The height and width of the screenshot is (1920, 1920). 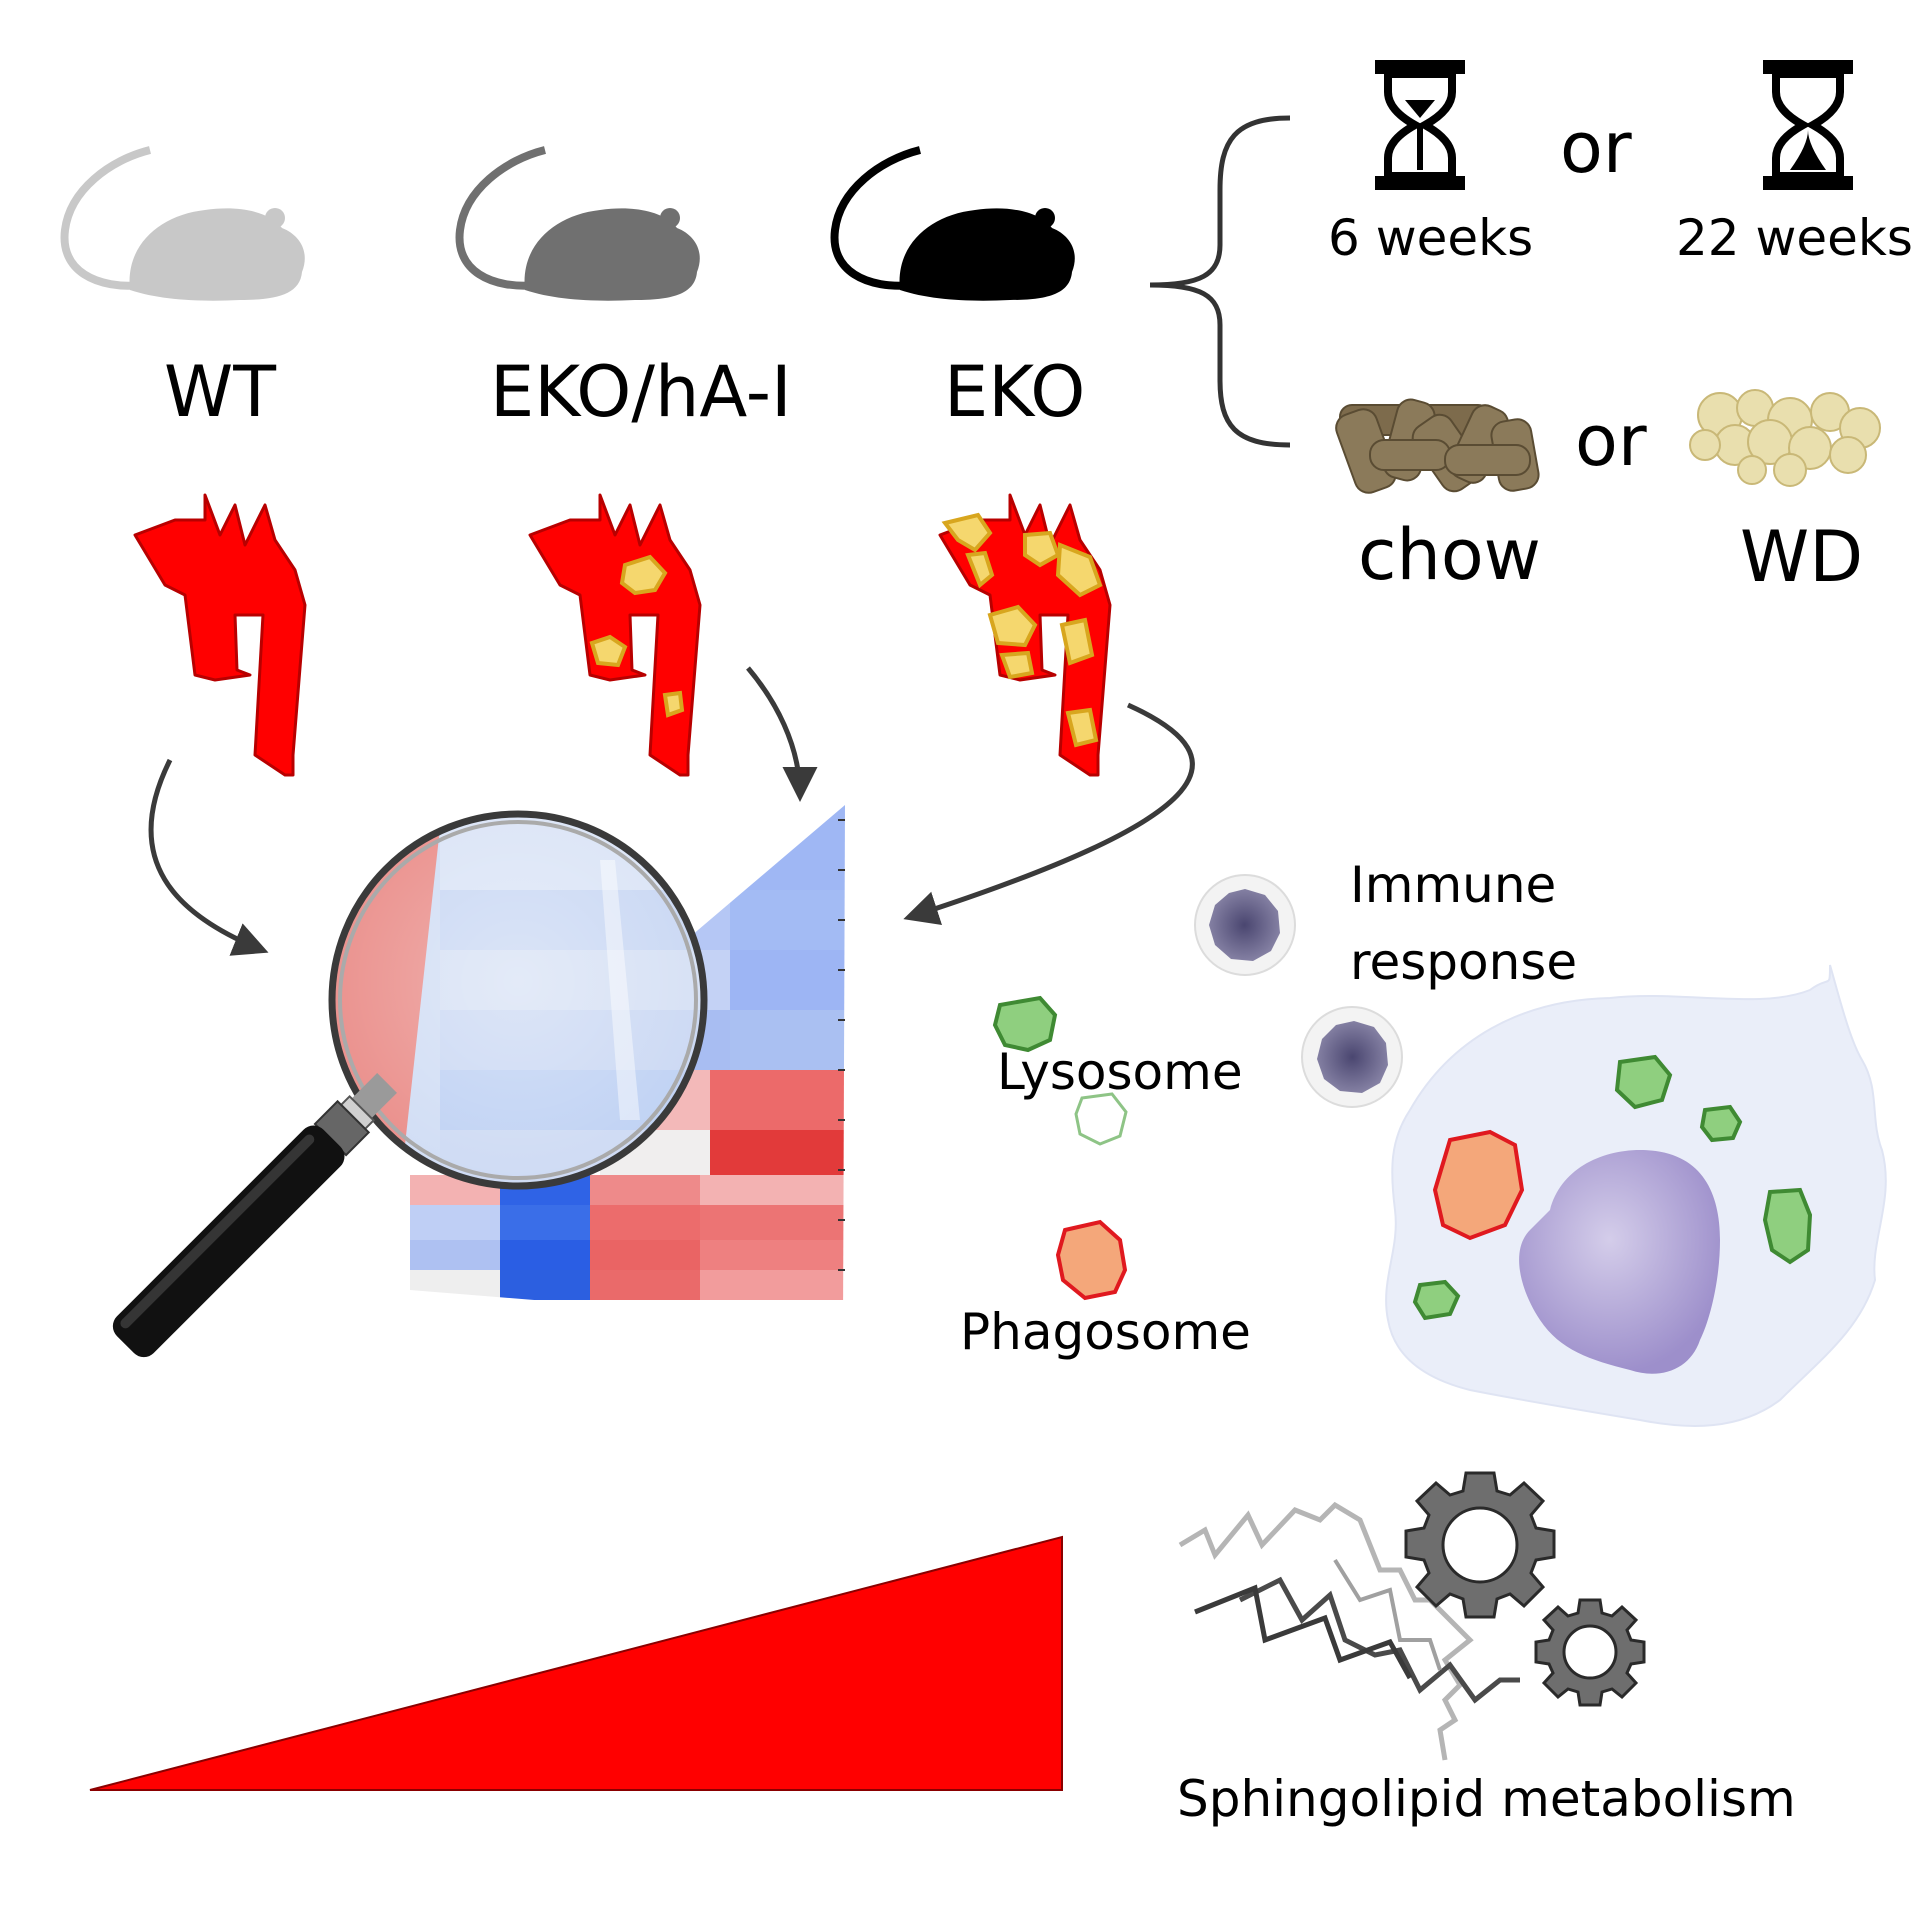 I want to click on aortic-arch-icon-eko-ha-i, so click(x=615, y=635).